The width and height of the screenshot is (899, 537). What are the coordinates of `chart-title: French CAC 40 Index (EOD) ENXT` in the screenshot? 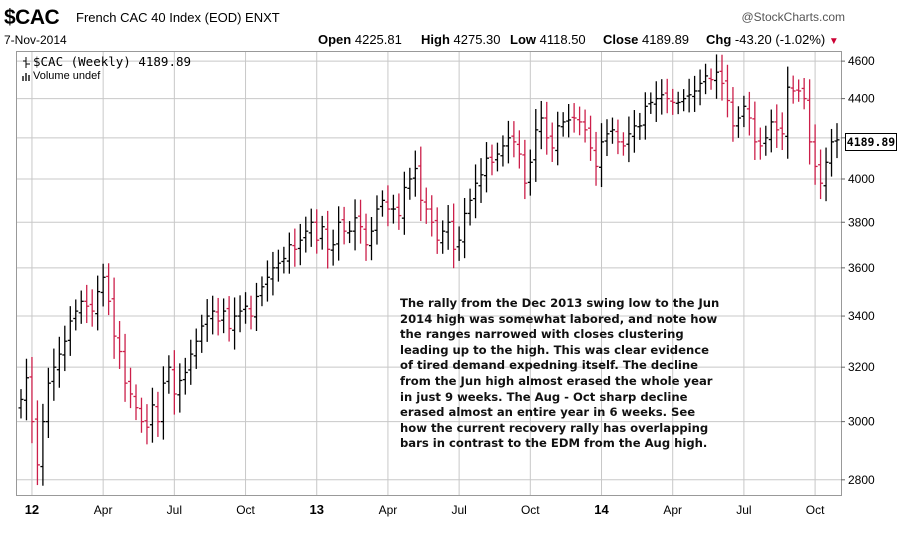 It's located at (178, 17).